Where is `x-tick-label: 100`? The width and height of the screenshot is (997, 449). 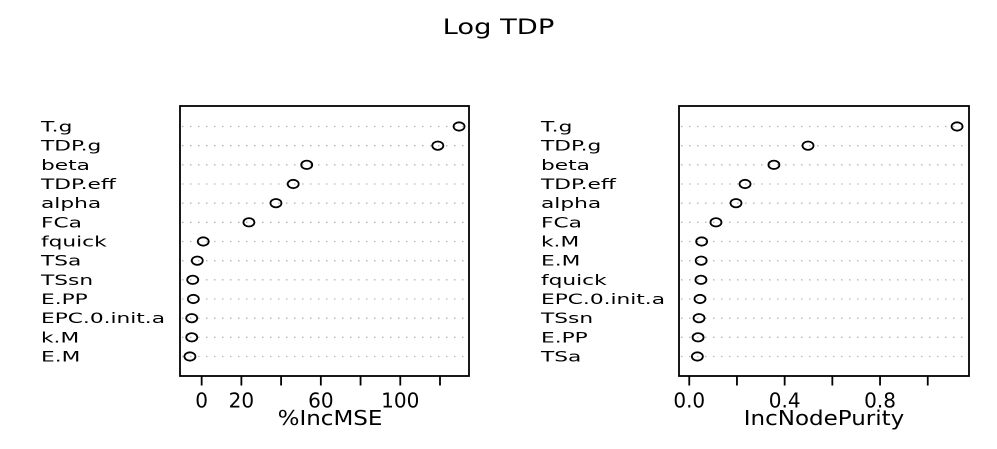 x-tick-label: 100 is located at coordinates (400, 401).